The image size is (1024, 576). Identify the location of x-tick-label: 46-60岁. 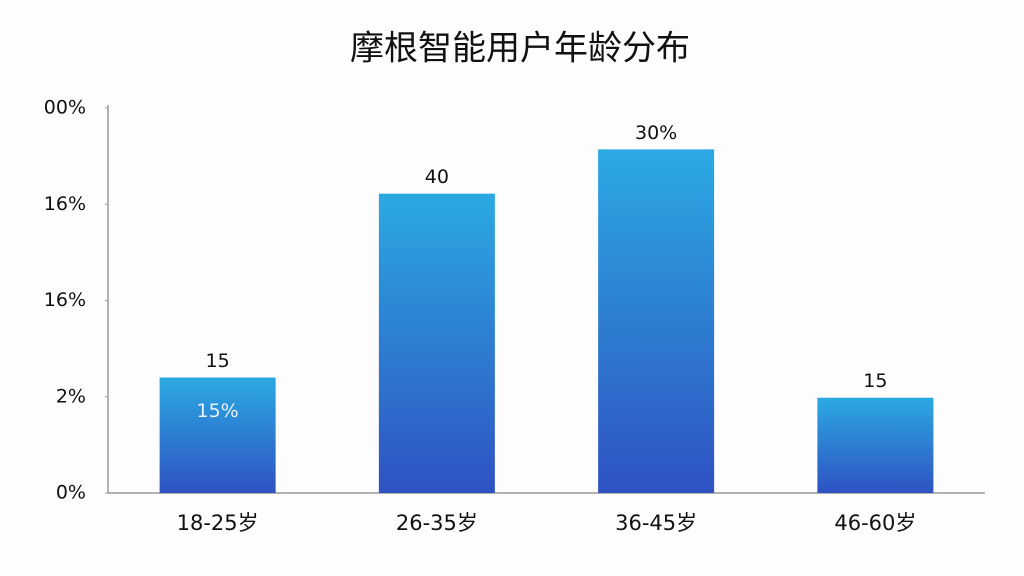
(875, 523).